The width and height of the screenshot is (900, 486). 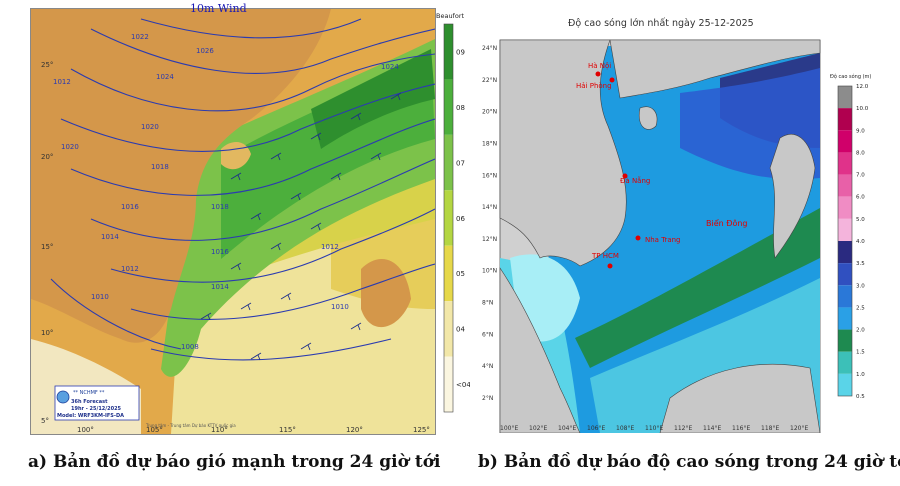 What do you see at coordinates (287, 430) in the screenshot?
I see `lon-label: 115°` at bounding box center [287, 430].